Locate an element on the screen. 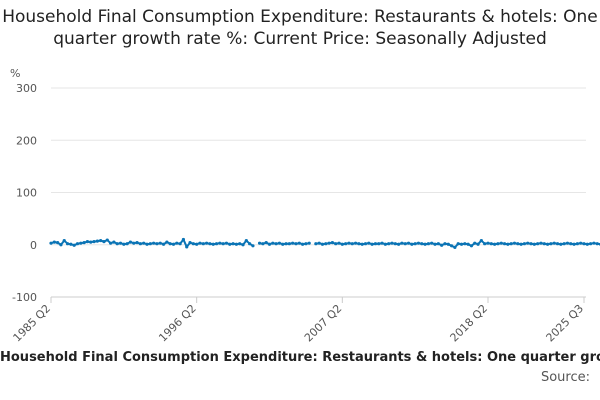 This screenshot has width=600, height=400. series-group is located at coordinates (324, 243).